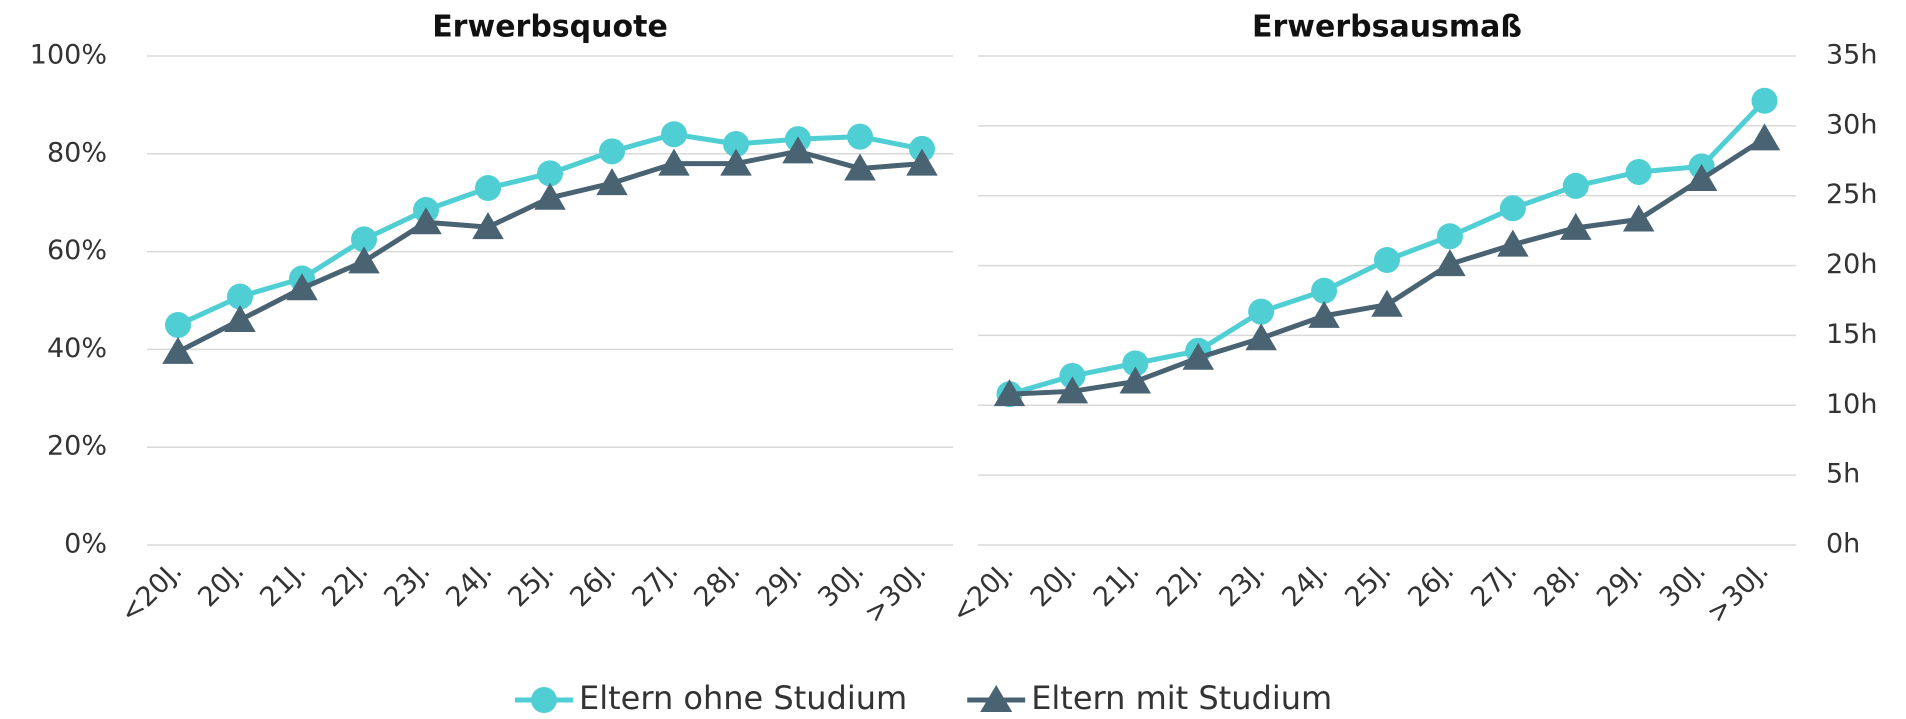 This screenshot has width=1906, height=719. What do you see at coordinates (1851, 194) in the screenshot?
I see `y-tick-label: 25h` at bounding box center [1851, 194].